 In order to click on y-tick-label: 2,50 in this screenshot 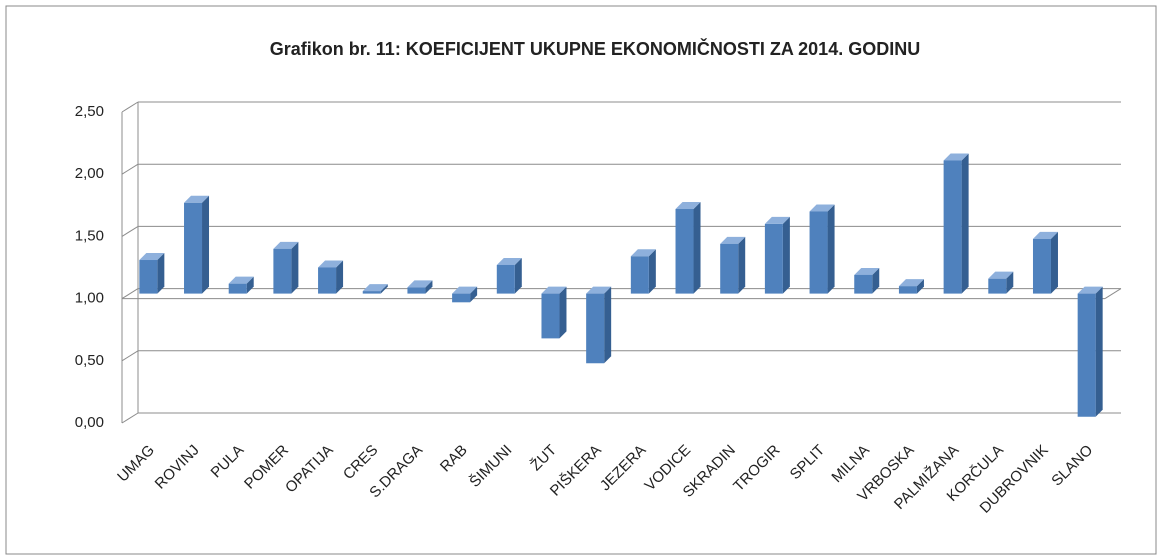, I will do `click(89, 111)`.